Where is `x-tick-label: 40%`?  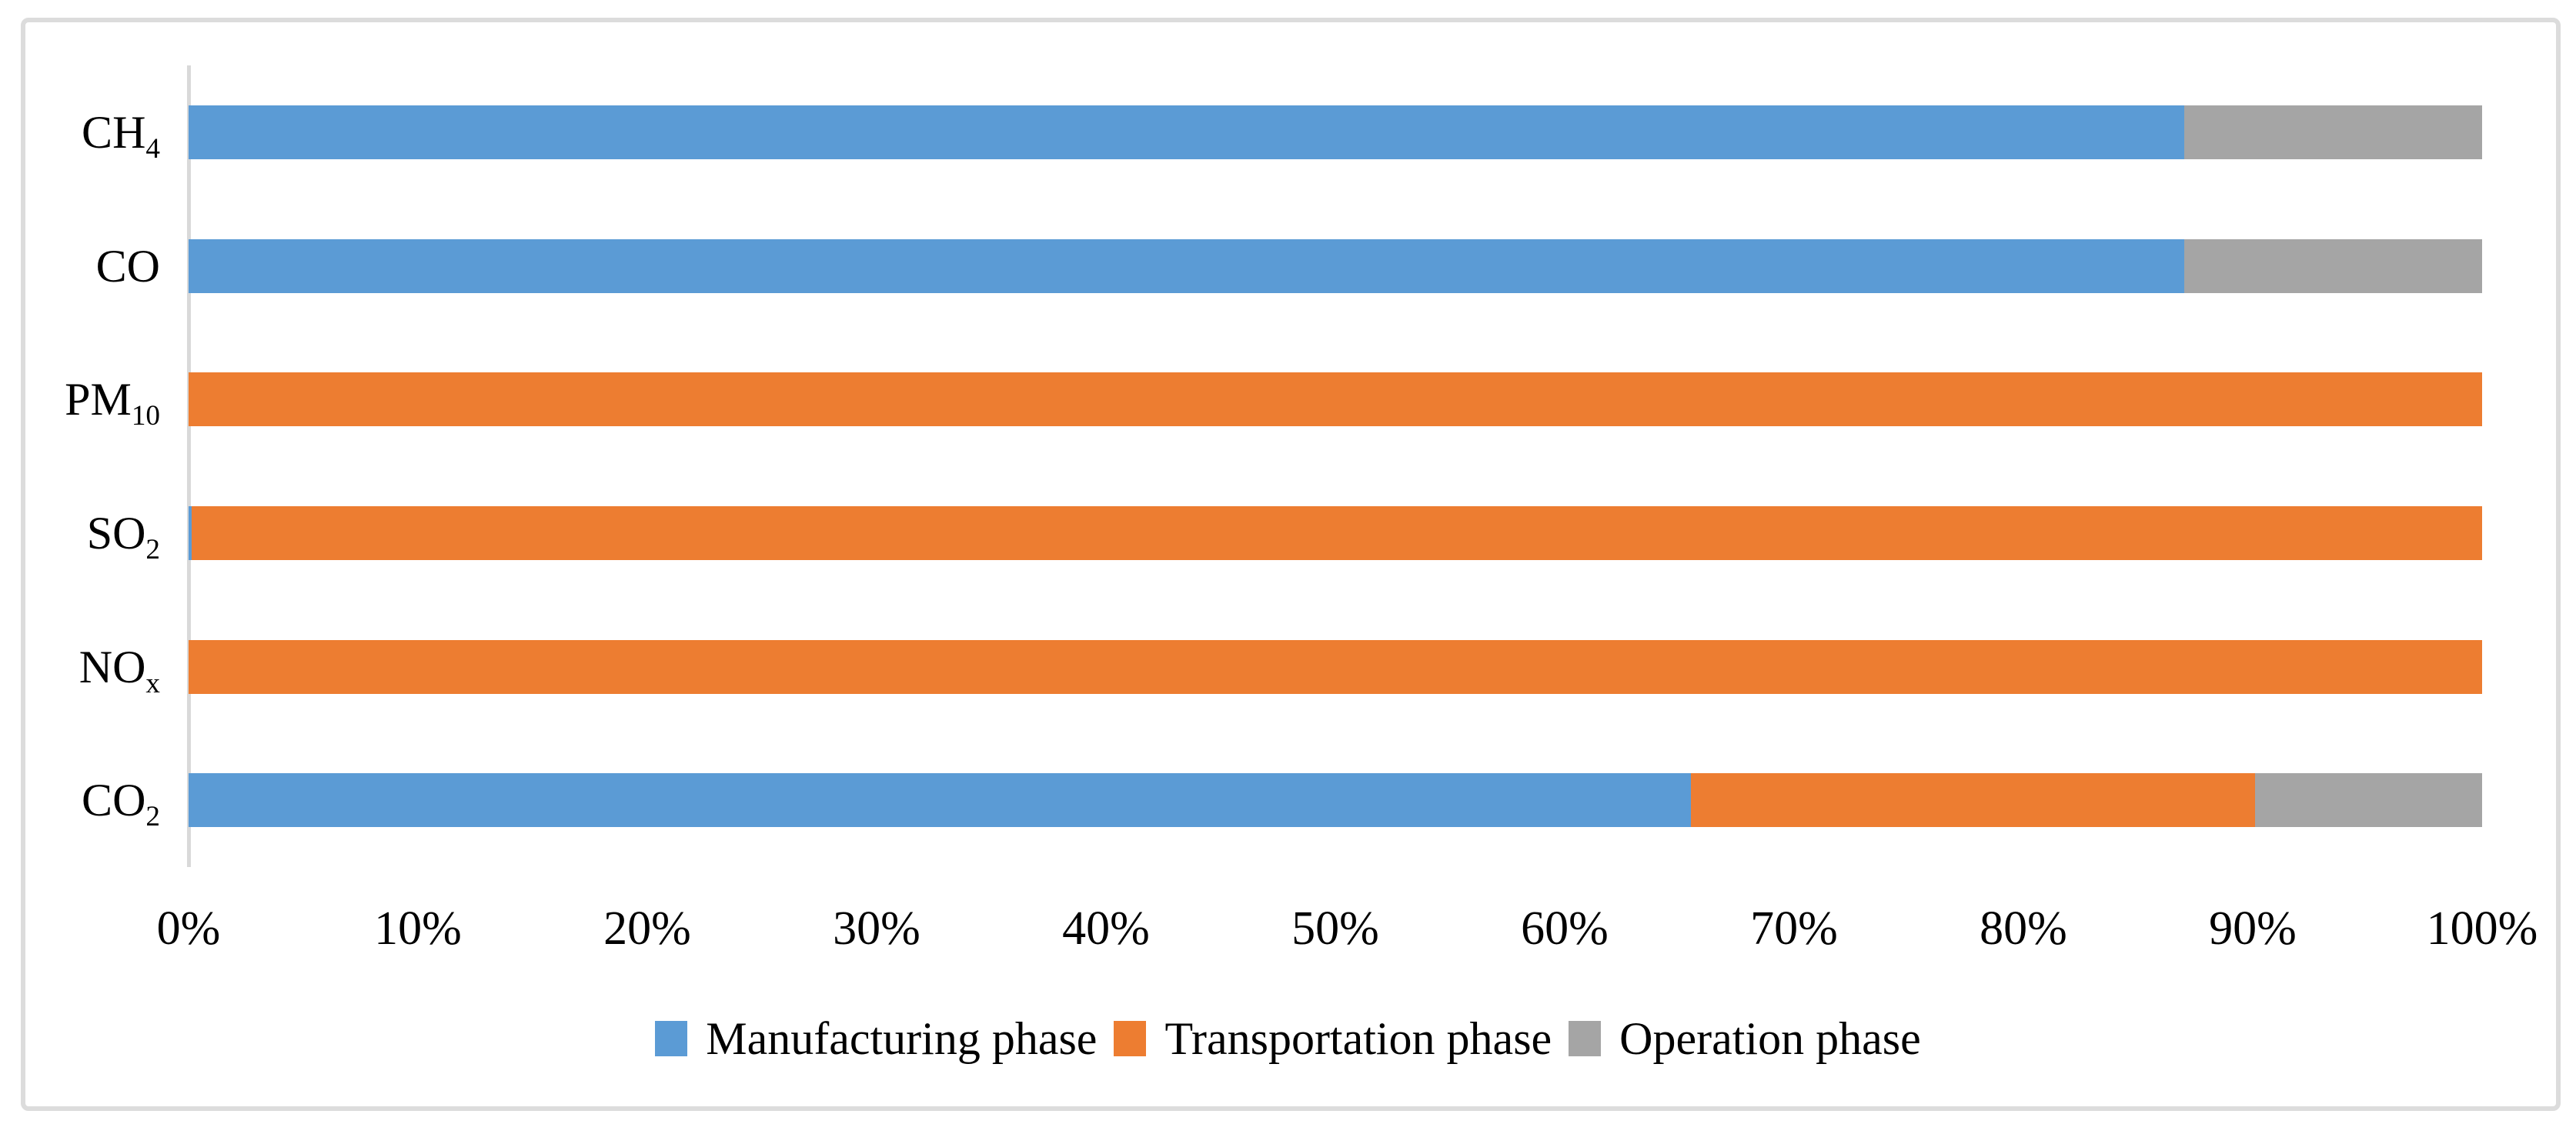
x-tick-label: 40% is located at coordinates (1106, 929).